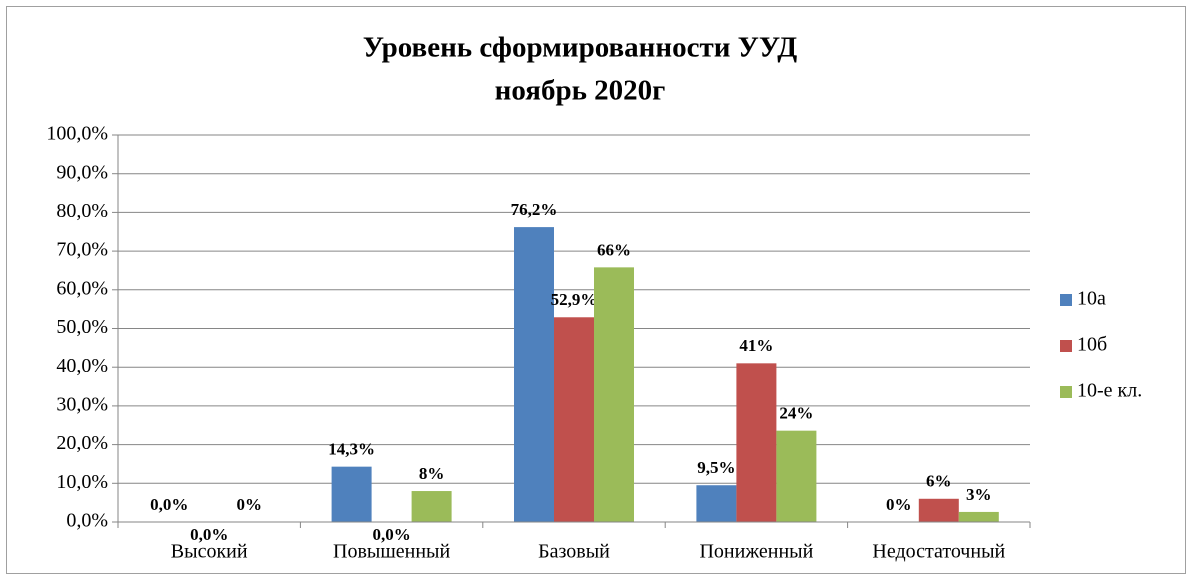 This screenshot has width=1192, height=580. I want to click on value-label: 8%, so click(432, 473).